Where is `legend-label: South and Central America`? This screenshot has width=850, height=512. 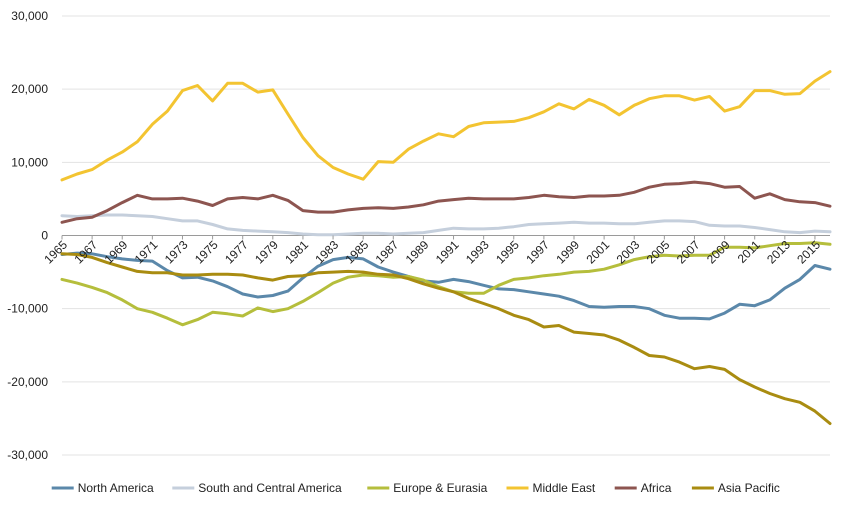 legend-label: South and Central America is located at coordinates (270, 488).